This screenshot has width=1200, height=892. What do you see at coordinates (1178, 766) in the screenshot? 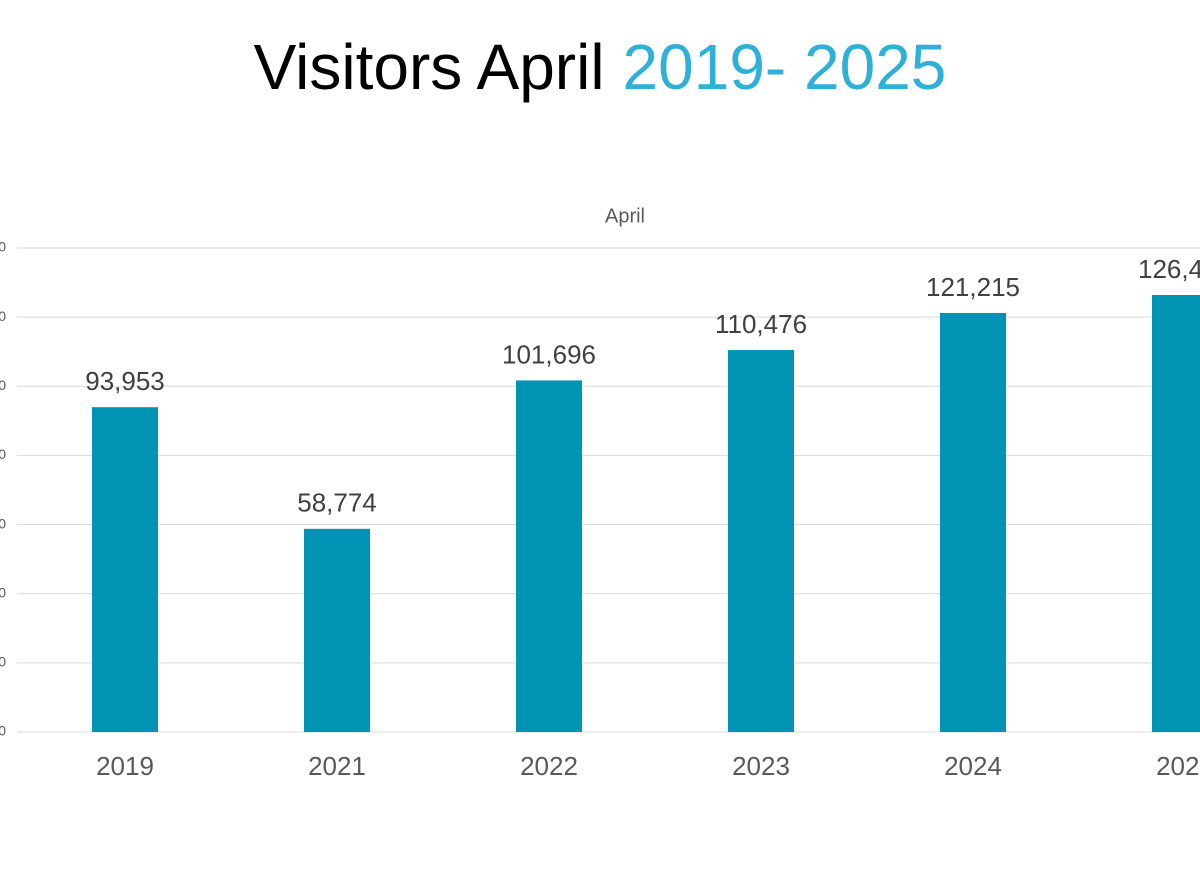
I see `x-tick-label: 2025` at bounding box center [1178, 766].